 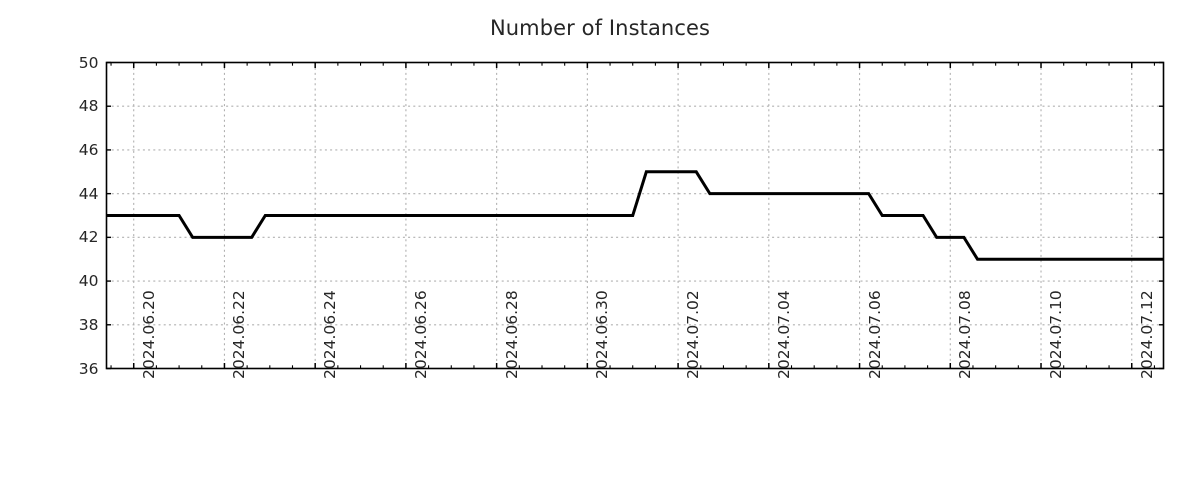 I want to click on x-tick-label: 2024.07.12, so click(x=1146, y=334).